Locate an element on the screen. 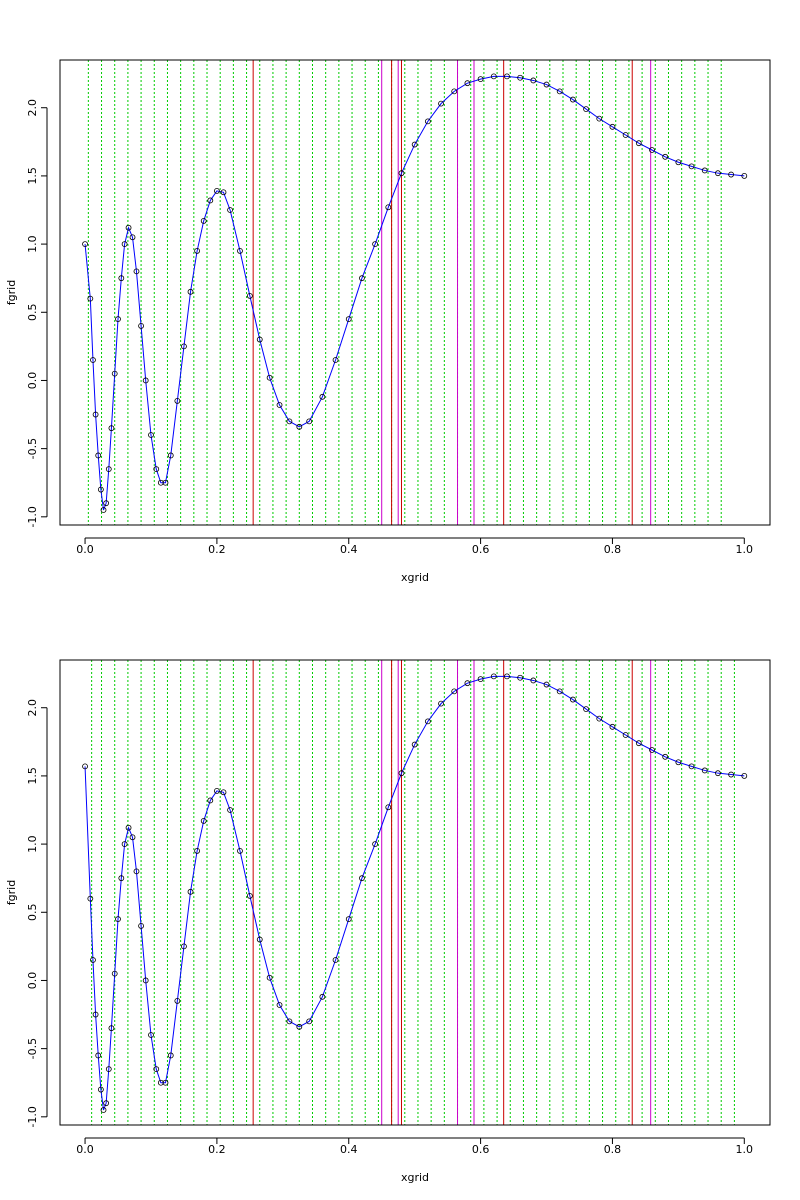 Image resolution: width=800 pixels, height=1200 pixels. x-tick-label: 0.6 is located at coordinates (481, 549).